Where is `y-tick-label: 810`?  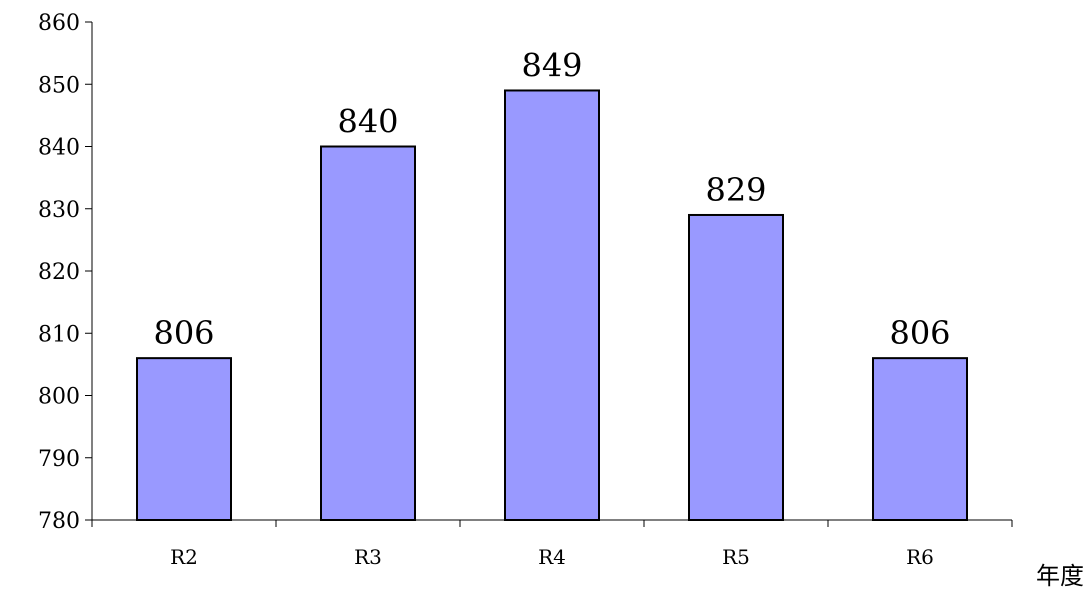 y-tick-label: 810 is located at coordinates (59, 334).